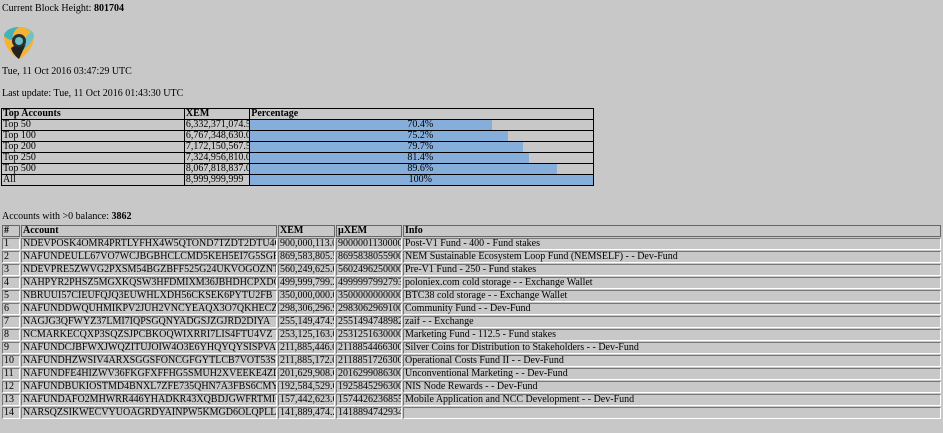  Describe the element at coordinates (93, 136) in the screenshot. I see `top-label: Top 100` at that location.